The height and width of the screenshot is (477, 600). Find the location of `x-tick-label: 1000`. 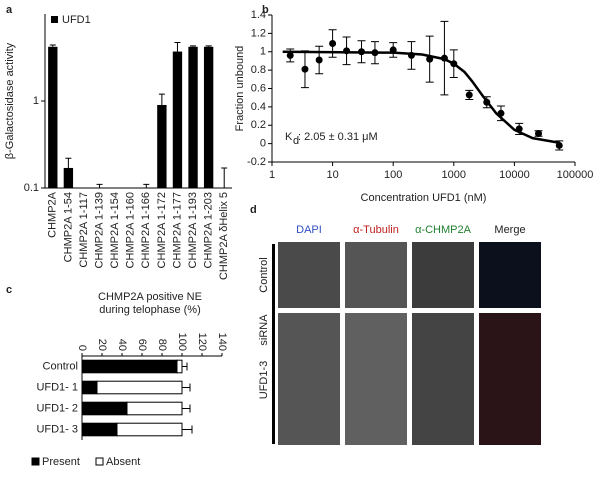

x-tick-label: 1000 is located at coordinates (454, 175).